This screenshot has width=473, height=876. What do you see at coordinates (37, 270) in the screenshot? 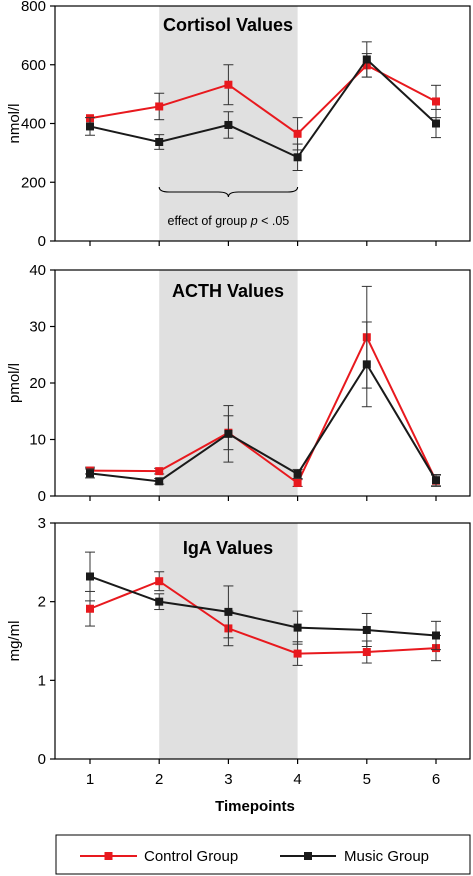
I see `y-tick-label: 40` at bounding box center [37, 270].